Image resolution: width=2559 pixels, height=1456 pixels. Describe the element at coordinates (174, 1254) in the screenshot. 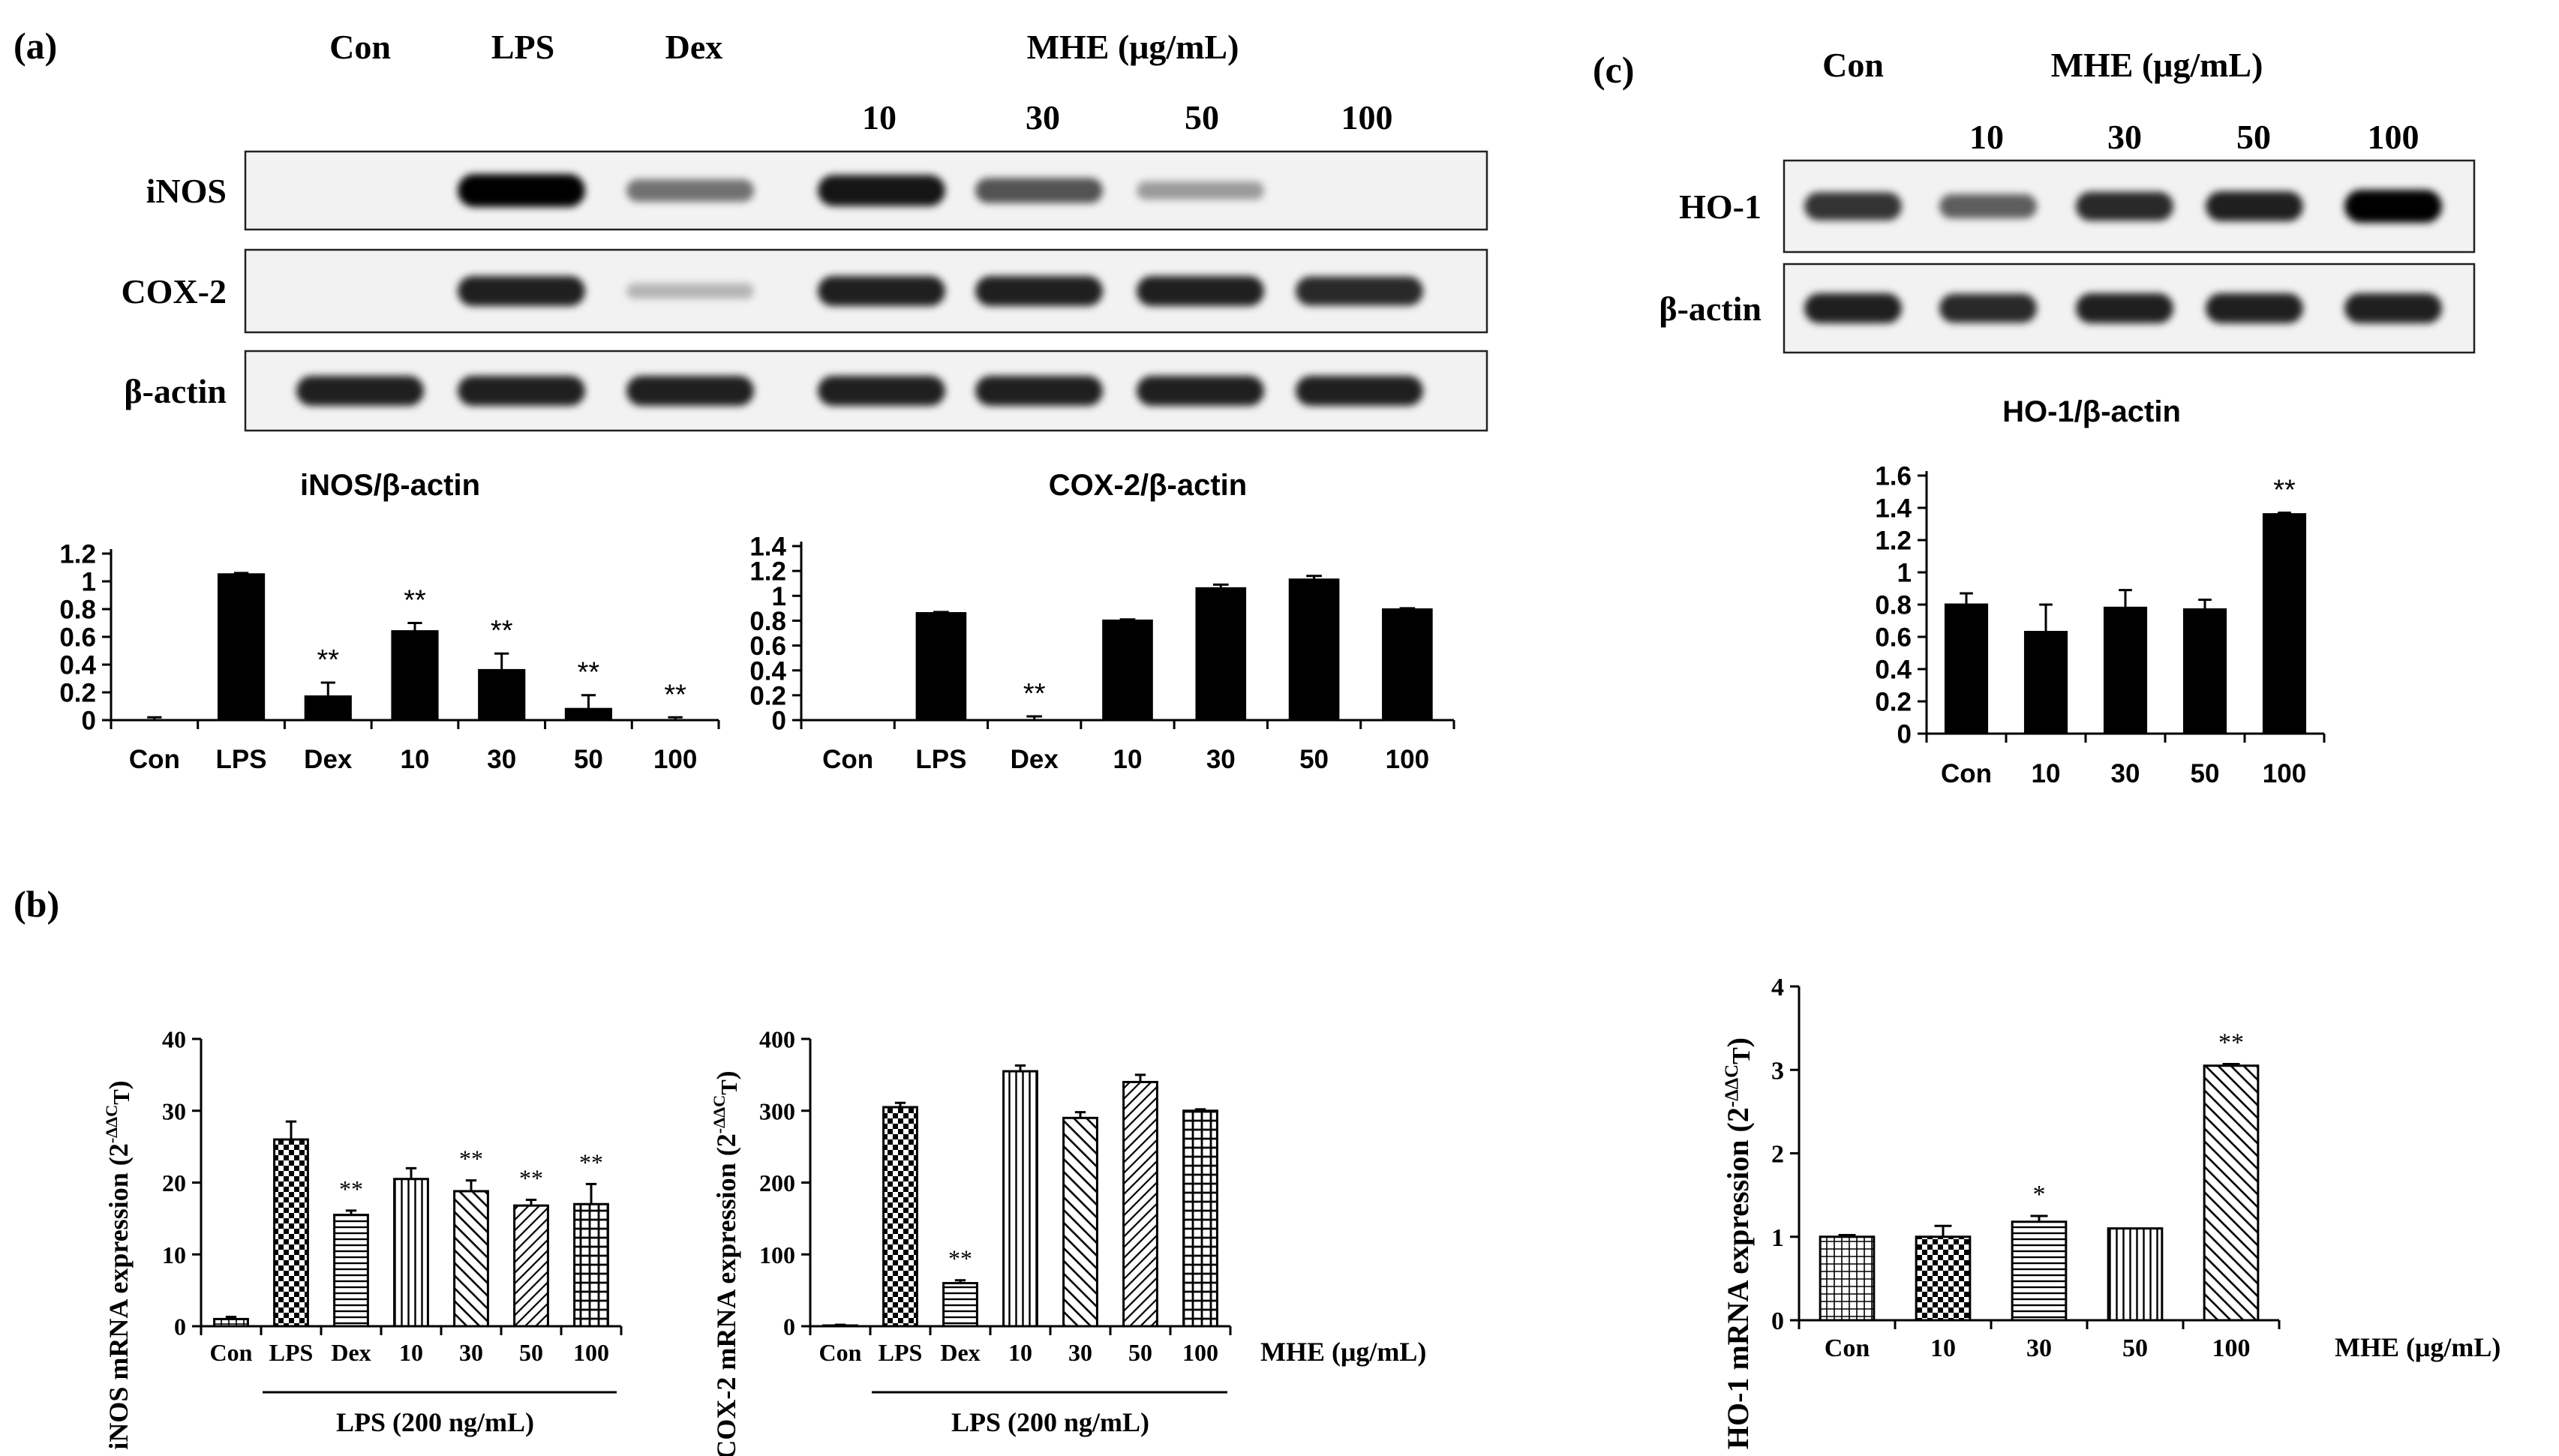

I see `y-tick-label: 10` at that location.